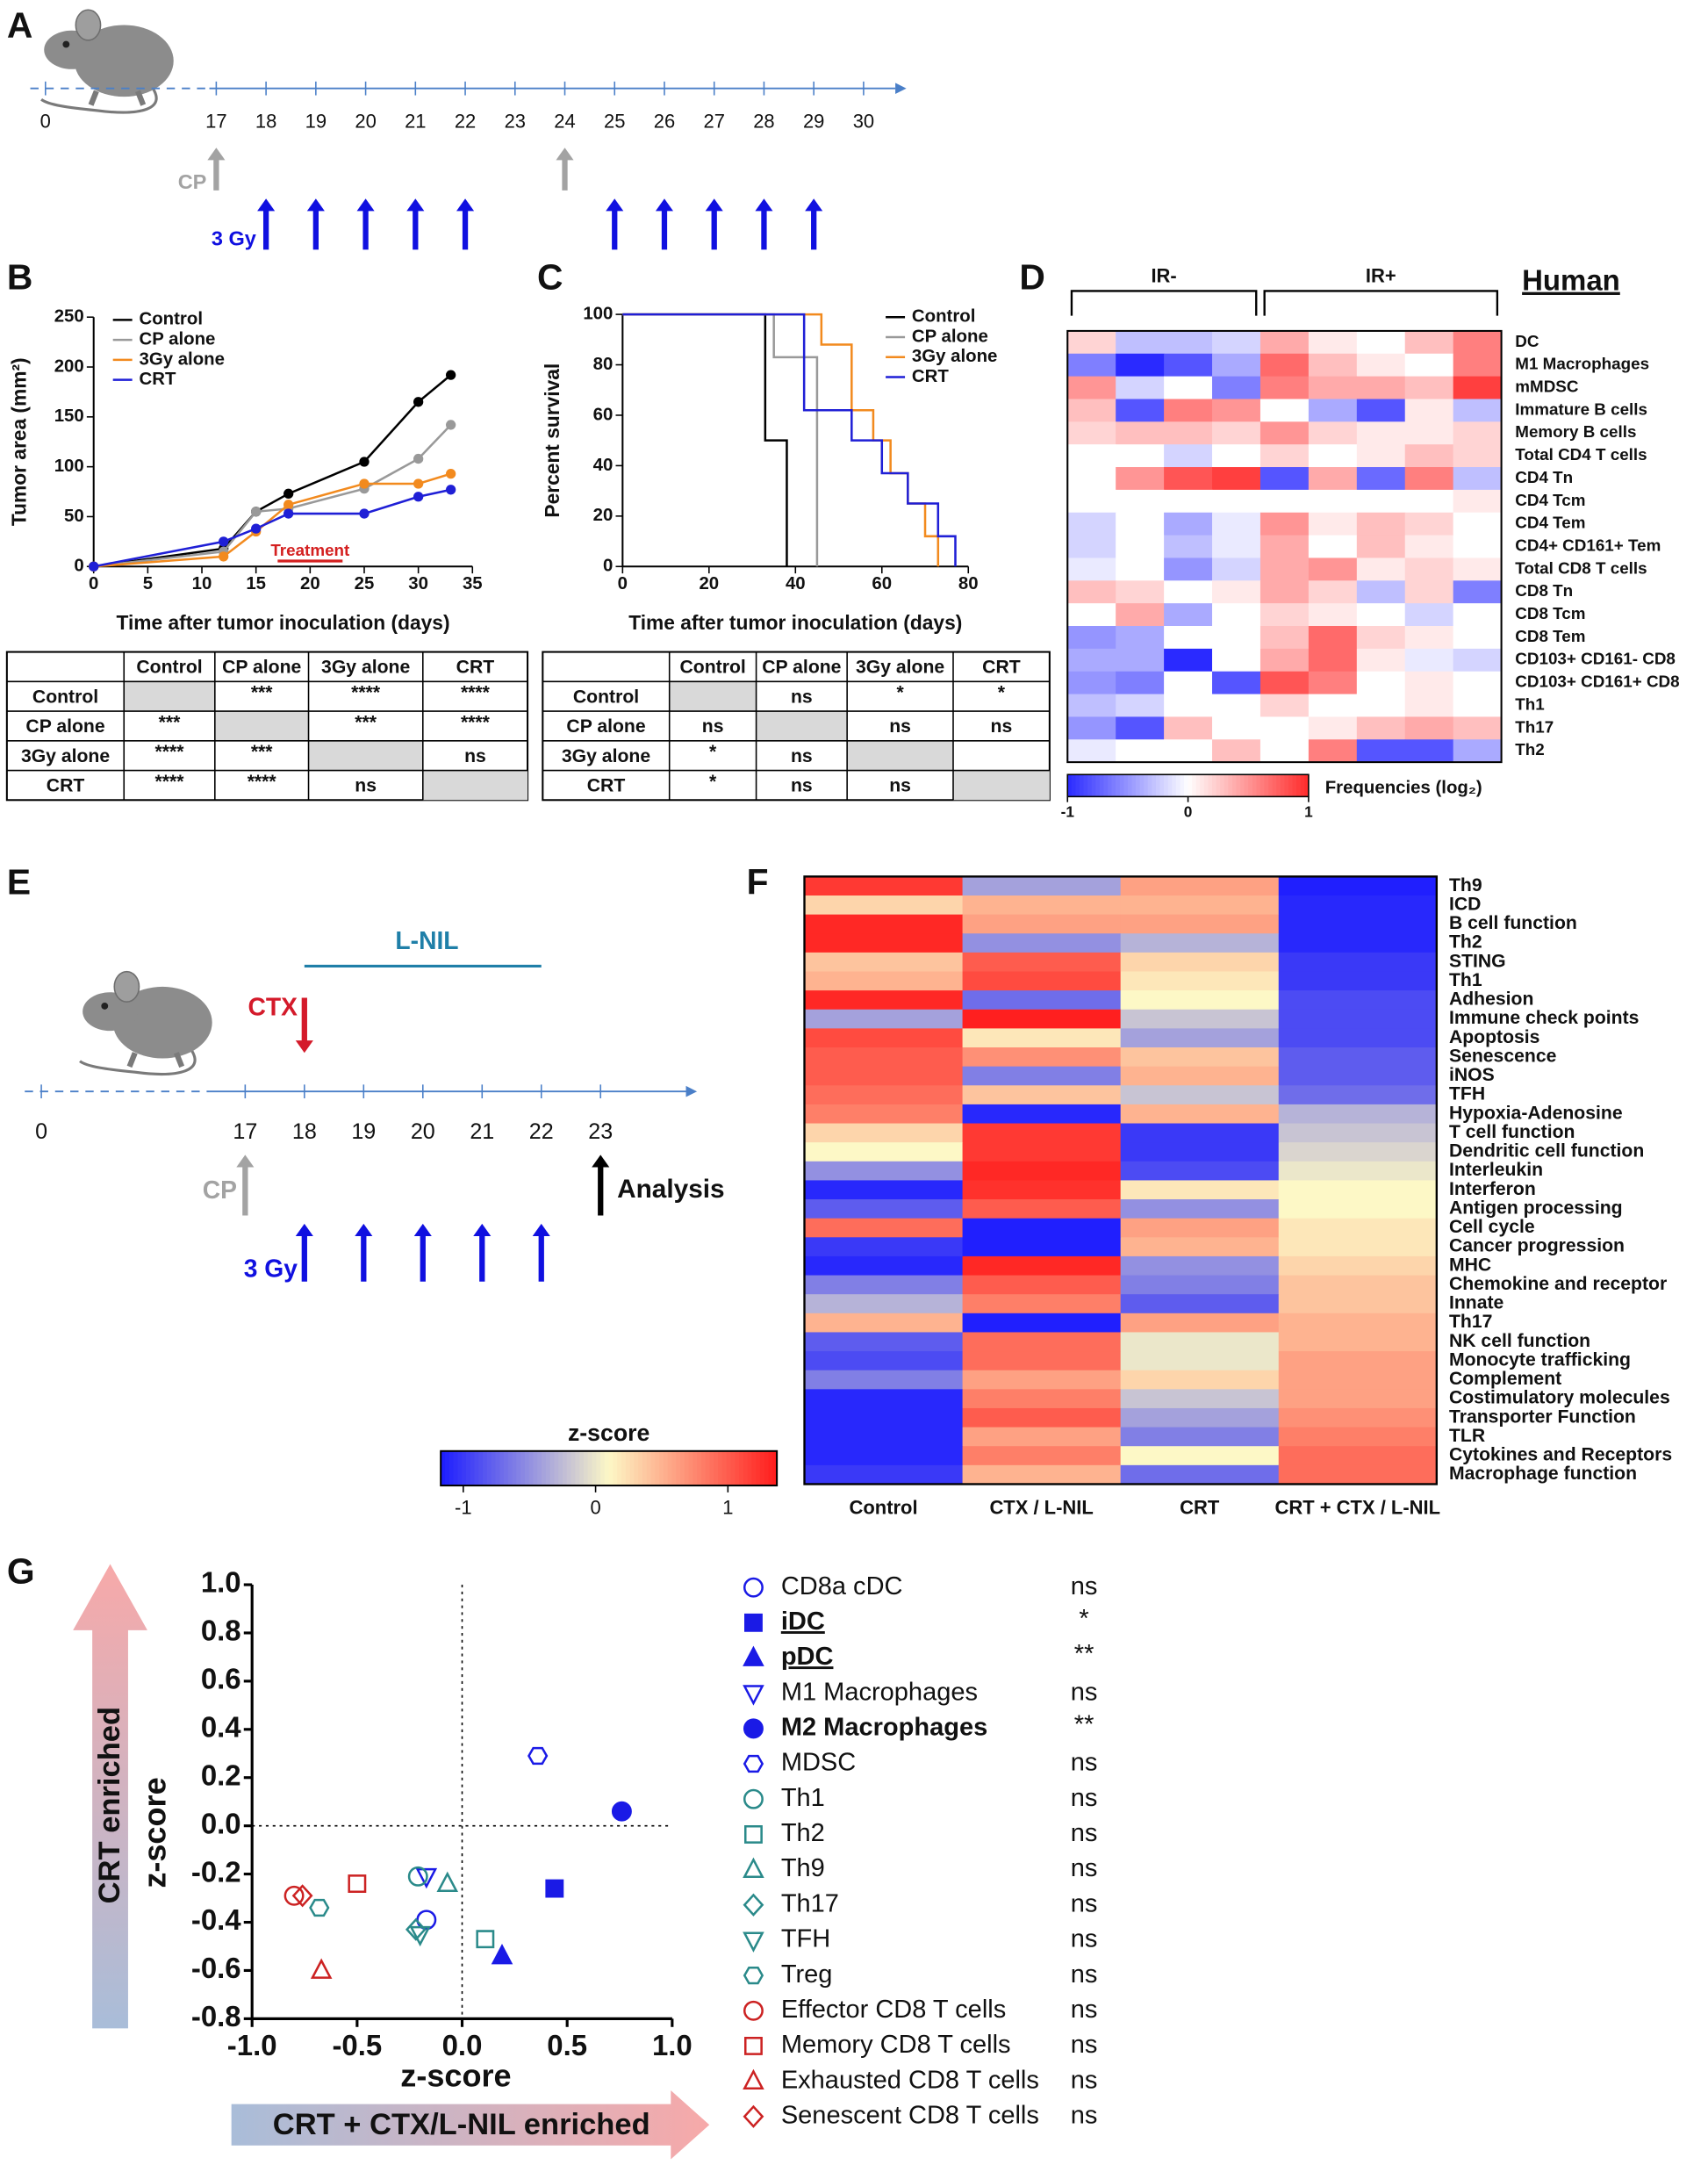 The width and height of the screenshot is (1708, 2165). I want to click on heatmap-frame, so click(1121, 1180).